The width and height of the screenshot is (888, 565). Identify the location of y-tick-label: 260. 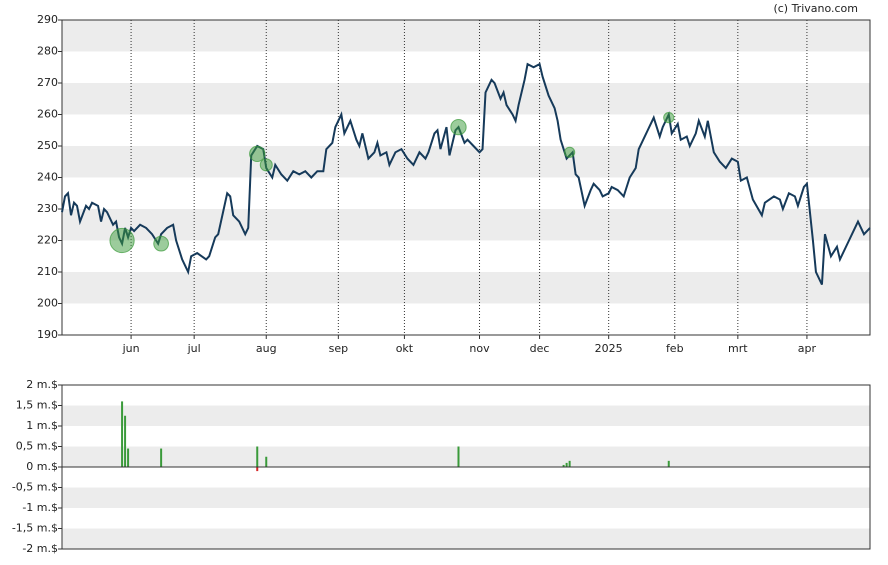
(47, 114).